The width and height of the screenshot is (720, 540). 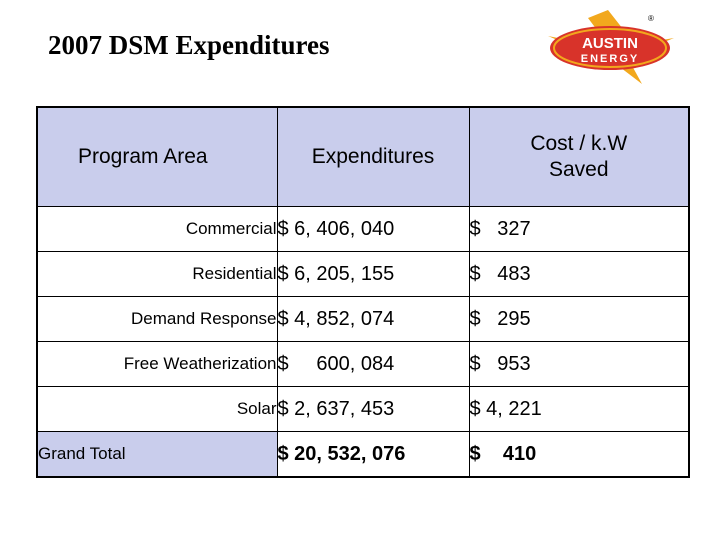 I want to click on table-row: Free Weatherization $ 600, 084 $ 953, so click(x=363, y=364).